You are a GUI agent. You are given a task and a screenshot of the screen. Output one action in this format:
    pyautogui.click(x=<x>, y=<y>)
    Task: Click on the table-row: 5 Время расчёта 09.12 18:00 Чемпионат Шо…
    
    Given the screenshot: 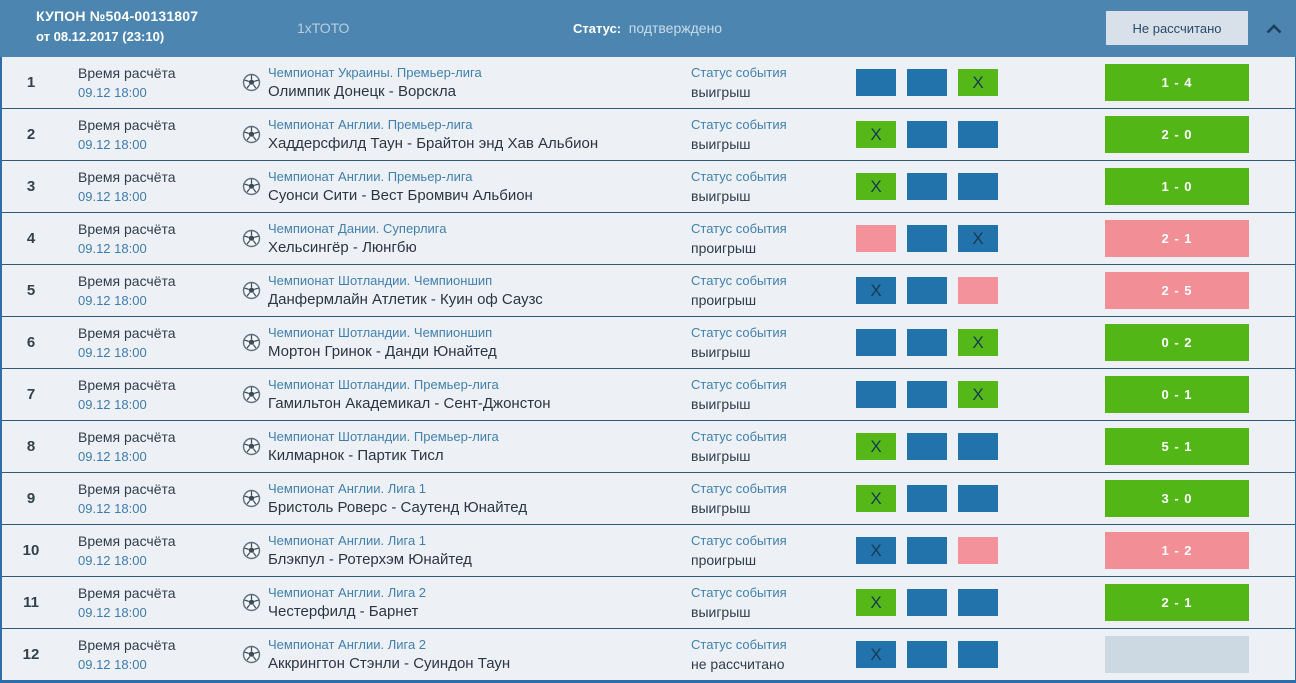 What is the action you would take?
    pyautogui.click(x=648, y=291)
    